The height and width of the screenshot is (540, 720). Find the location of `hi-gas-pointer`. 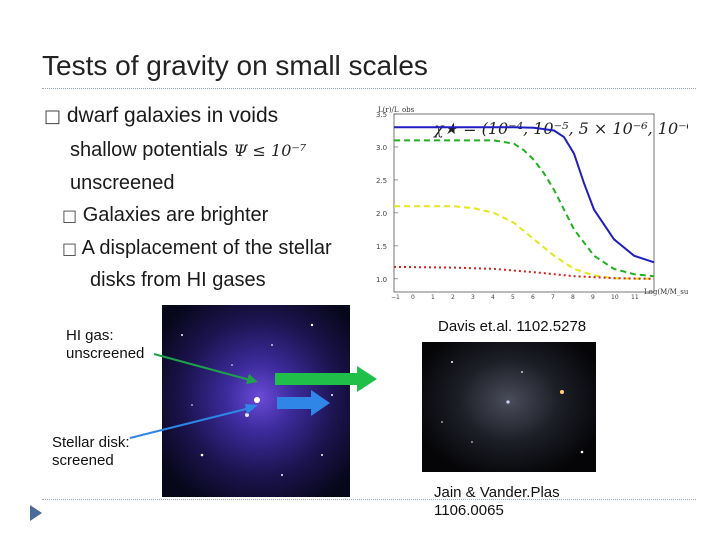

hi-gas-pointer is located at coordinates (202, 367).